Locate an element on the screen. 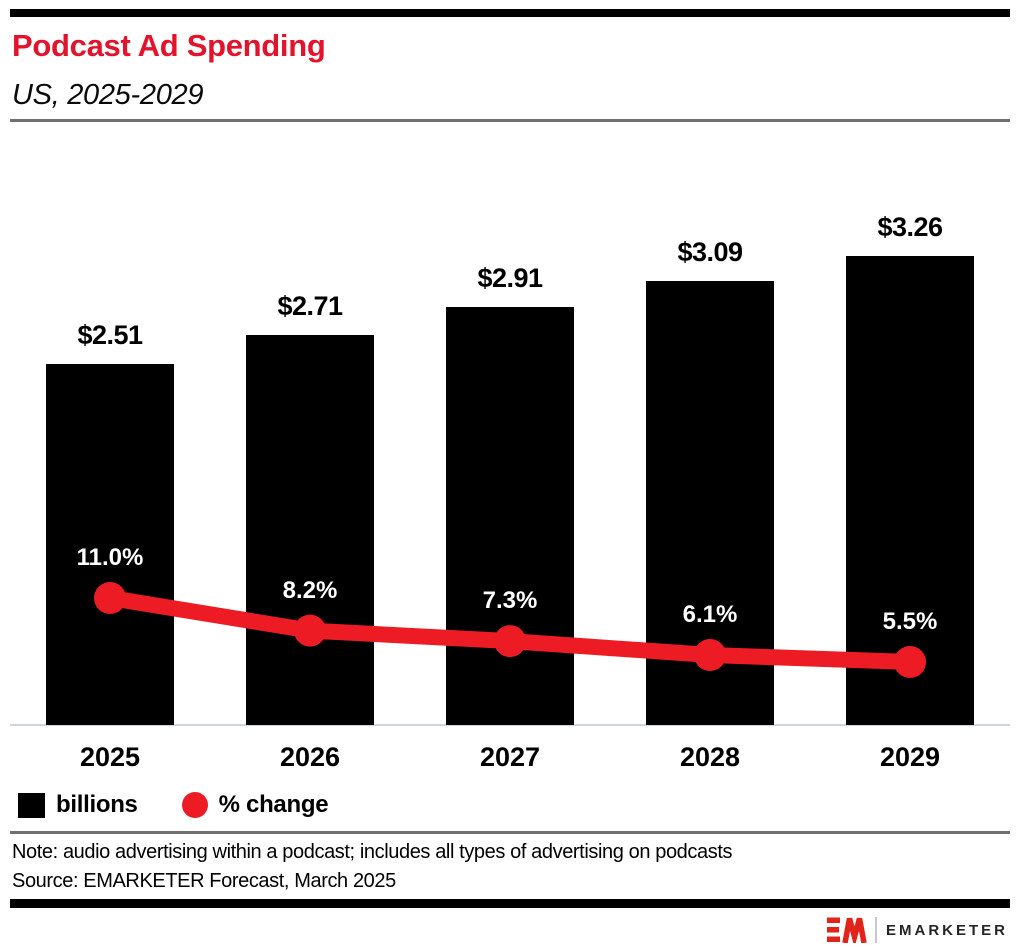 Image resolution: width=1020 pixels, height=952 pixels. line-value-label-2028: 6.1% is located at coordinates (710, 614).